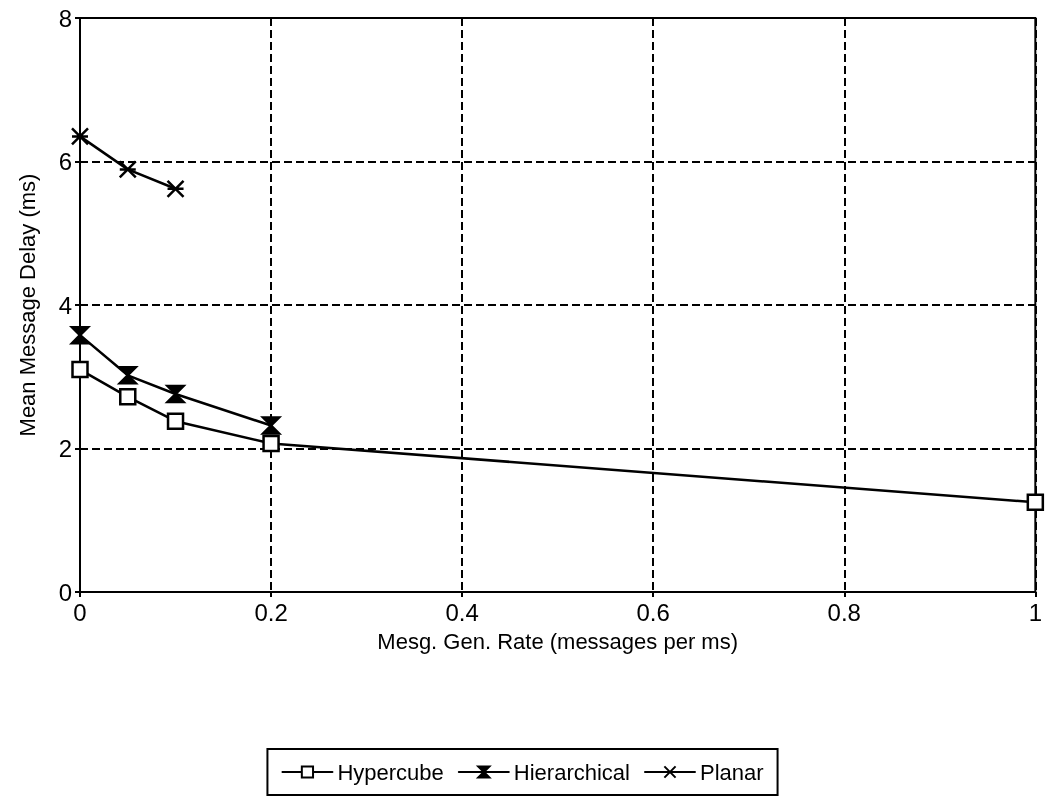 The height and width of the screenshot is (811, 1045). Describe the element at coordinates (653, 612) in the screenshot. I see `x-tick-label: 0.6` at that location.